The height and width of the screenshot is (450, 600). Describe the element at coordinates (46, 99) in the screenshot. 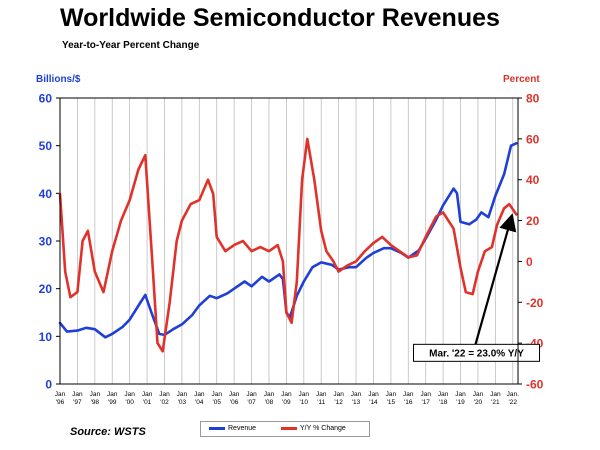

I see `y-left-tick-60: 60` at that location.